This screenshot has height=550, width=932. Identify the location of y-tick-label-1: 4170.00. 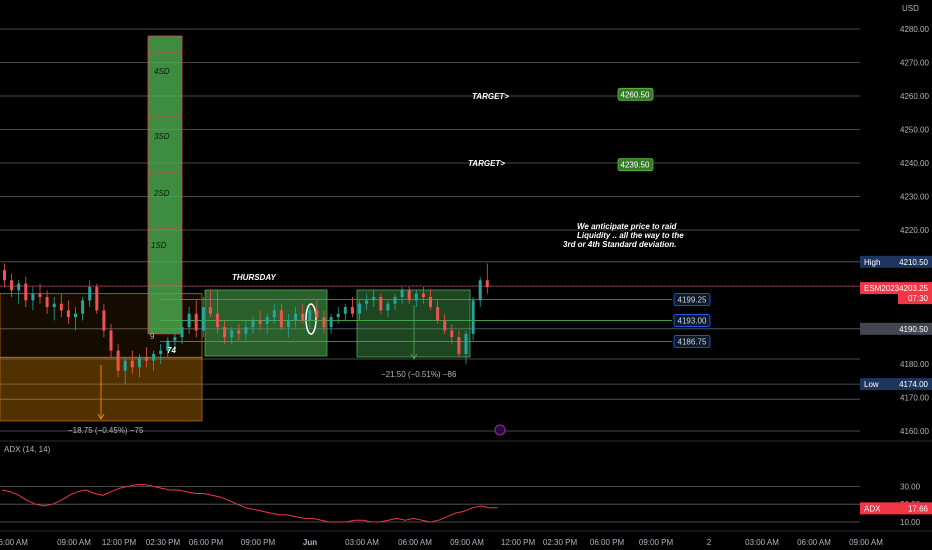
(914, 398).